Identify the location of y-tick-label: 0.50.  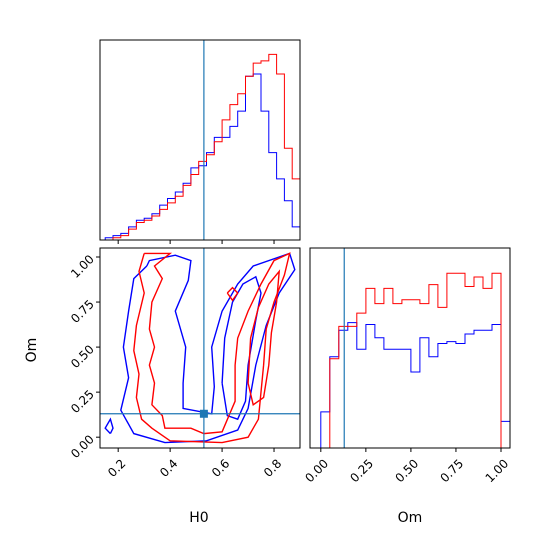
(82, 356).